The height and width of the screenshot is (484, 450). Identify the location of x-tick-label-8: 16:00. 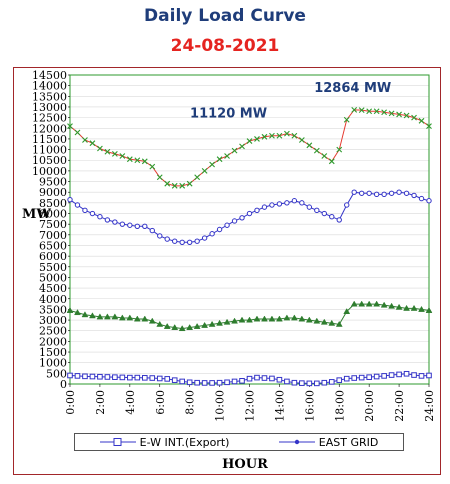
(309, 406).